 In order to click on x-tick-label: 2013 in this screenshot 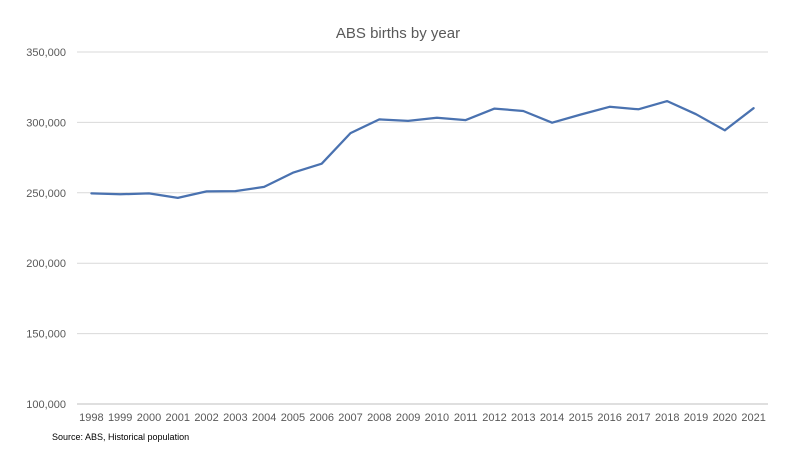, I will do `click(523, 418)`.